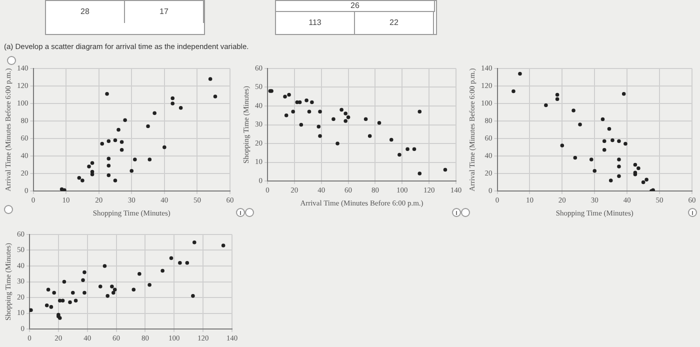  What do you see at coordinates (315, 23) in the screenshot?
I see `text: 113` at bounding box center [315, 23].